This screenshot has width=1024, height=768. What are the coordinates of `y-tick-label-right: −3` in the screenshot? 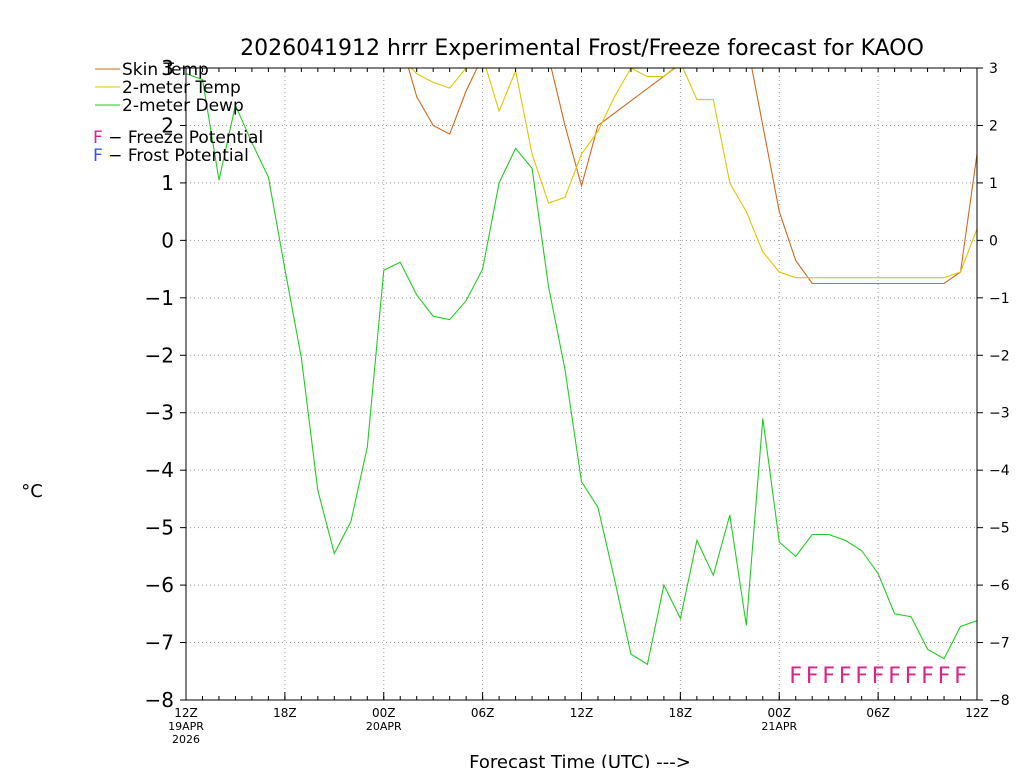 It's located at (999, 414).